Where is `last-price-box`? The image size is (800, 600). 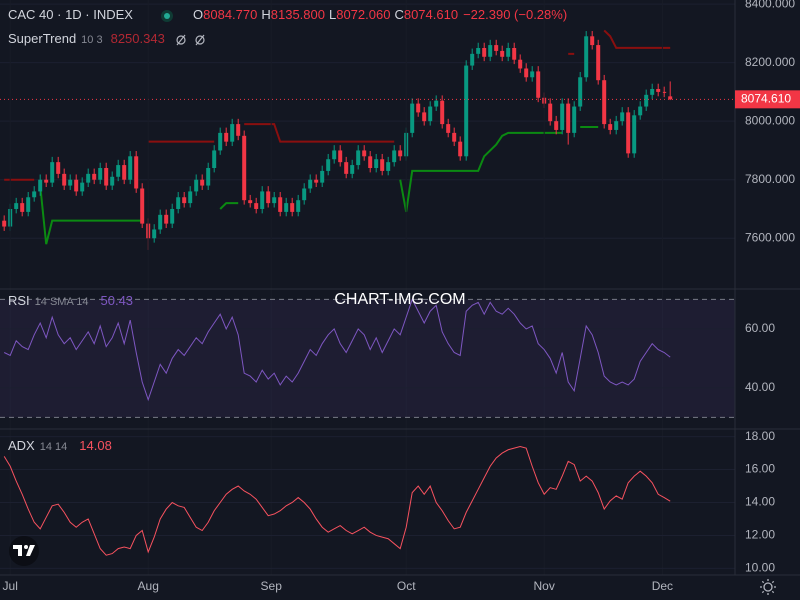 last-price-box is located at coordinates (767, 99).